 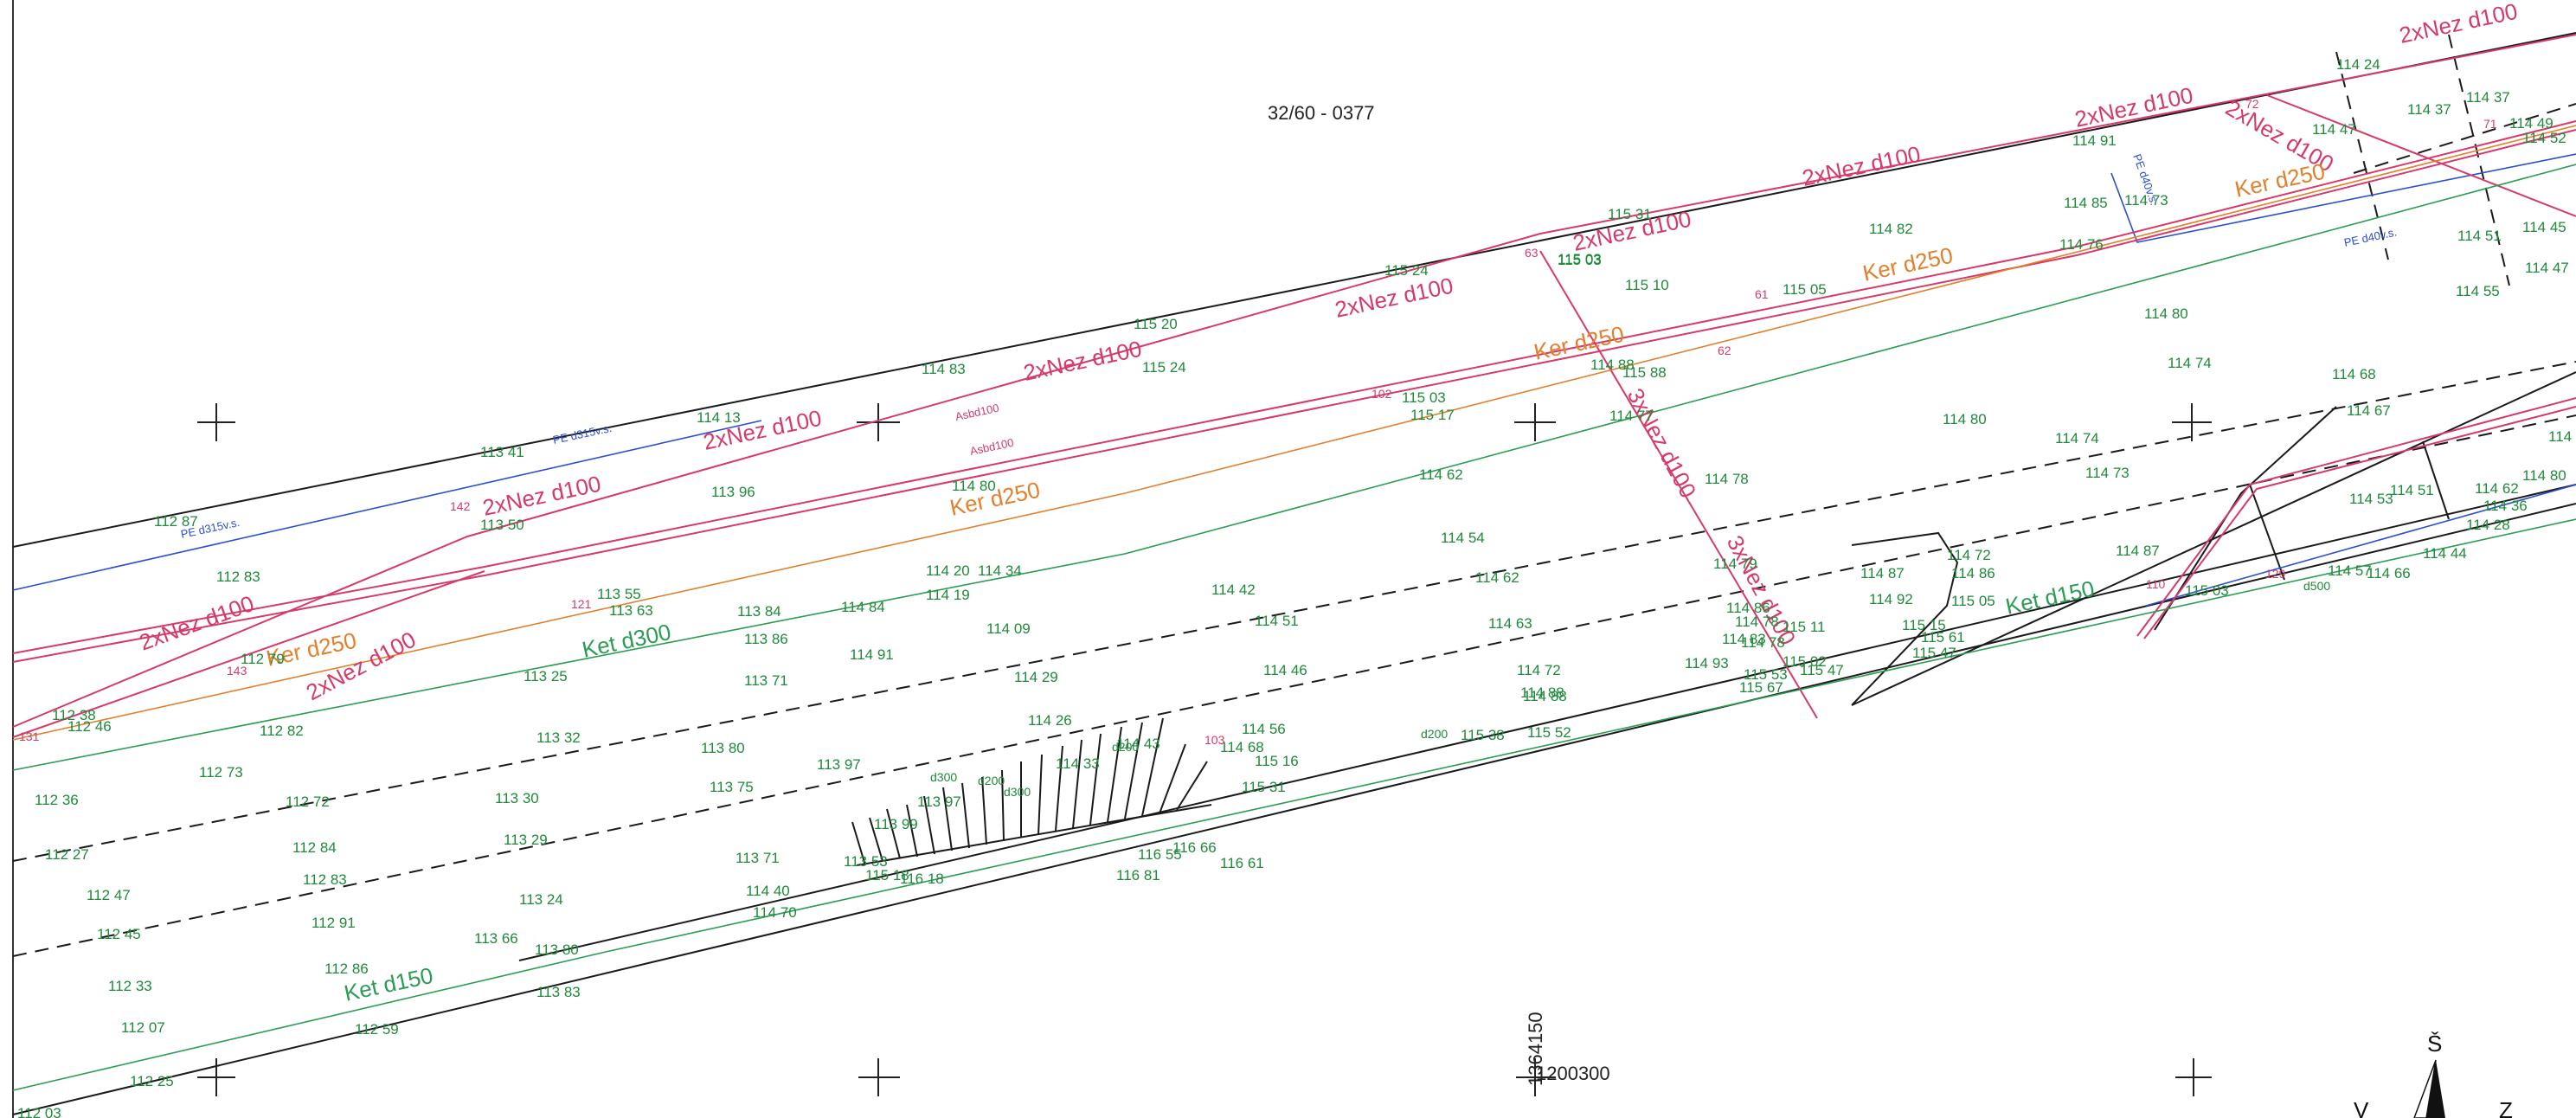 I want to click on elevation-label: 114 70, so click(x=775, y=912).